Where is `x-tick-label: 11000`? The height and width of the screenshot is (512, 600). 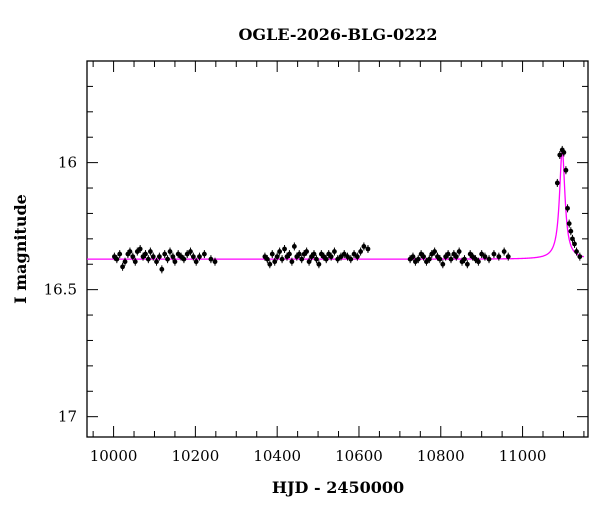 x-tick-label: 11000 is located at coordinates (523, 456).